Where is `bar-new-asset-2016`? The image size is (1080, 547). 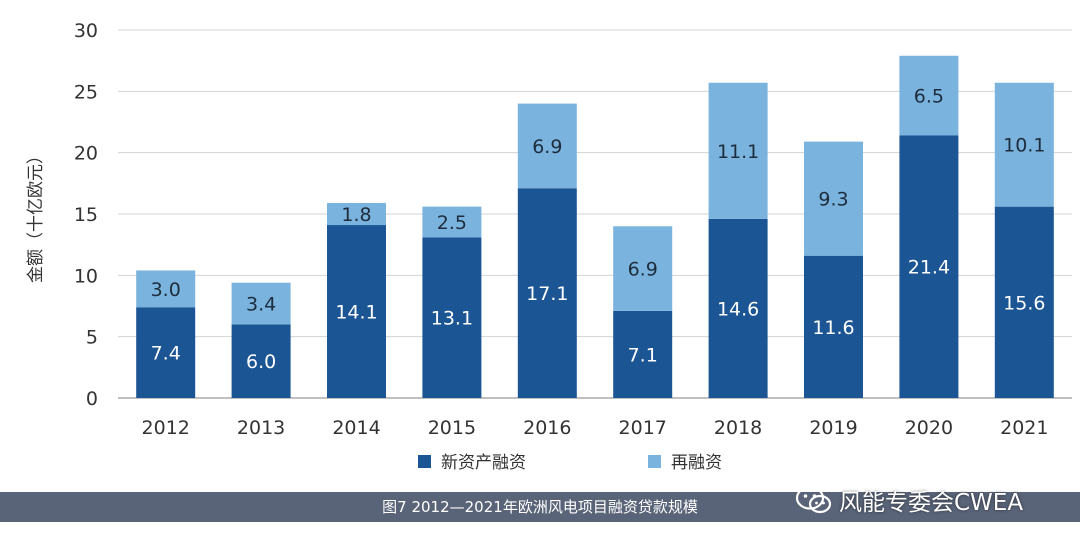
bar-new-asset-2016 is located at coordinates (547, 293).